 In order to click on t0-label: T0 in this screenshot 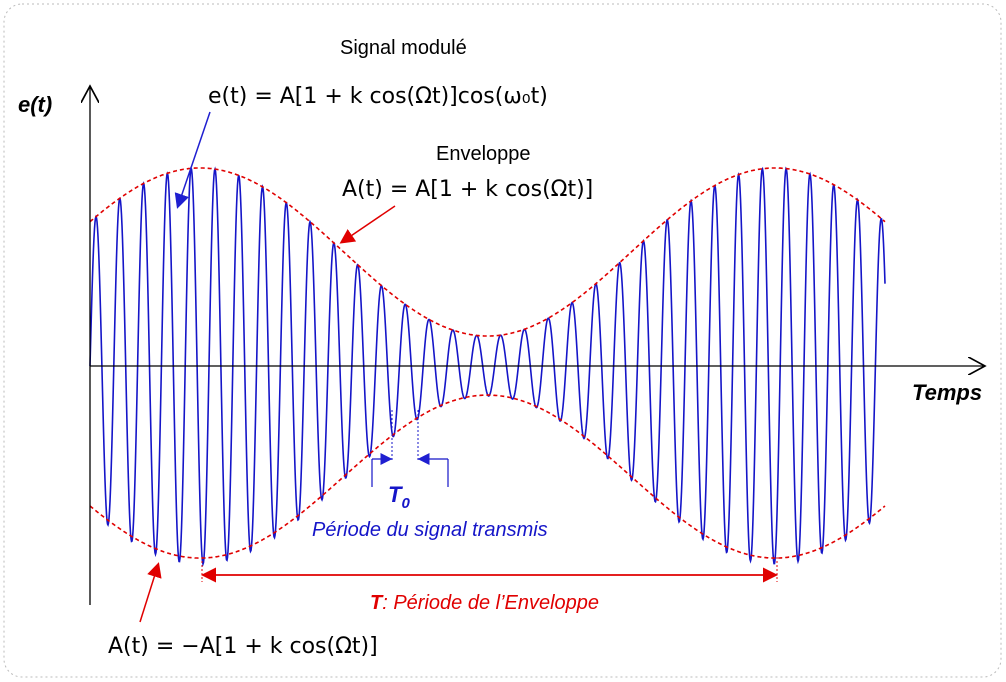, I will do `click(399, 497)`.